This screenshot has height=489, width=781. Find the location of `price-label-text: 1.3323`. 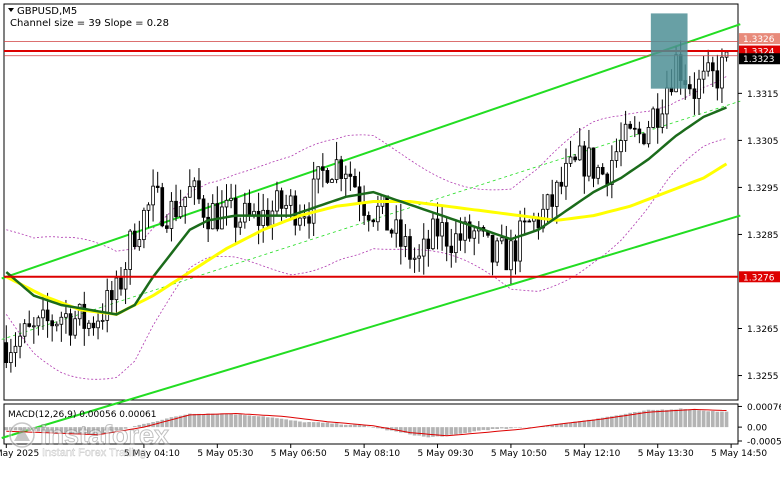

price-label-text: 1.3323 is located at coordinates (759, 60).